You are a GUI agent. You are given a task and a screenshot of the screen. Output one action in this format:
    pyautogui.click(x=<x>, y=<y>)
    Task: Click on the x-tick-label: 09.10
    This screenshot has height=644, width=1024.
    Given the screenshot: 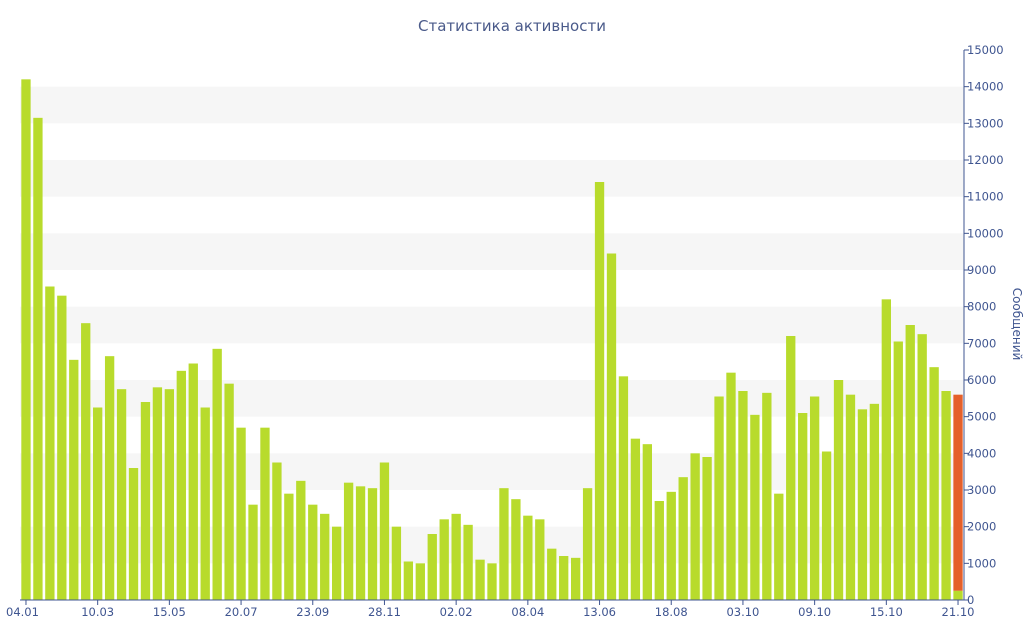 What is the action you would take?
    pyautogui.click(x=814, y=612)
    